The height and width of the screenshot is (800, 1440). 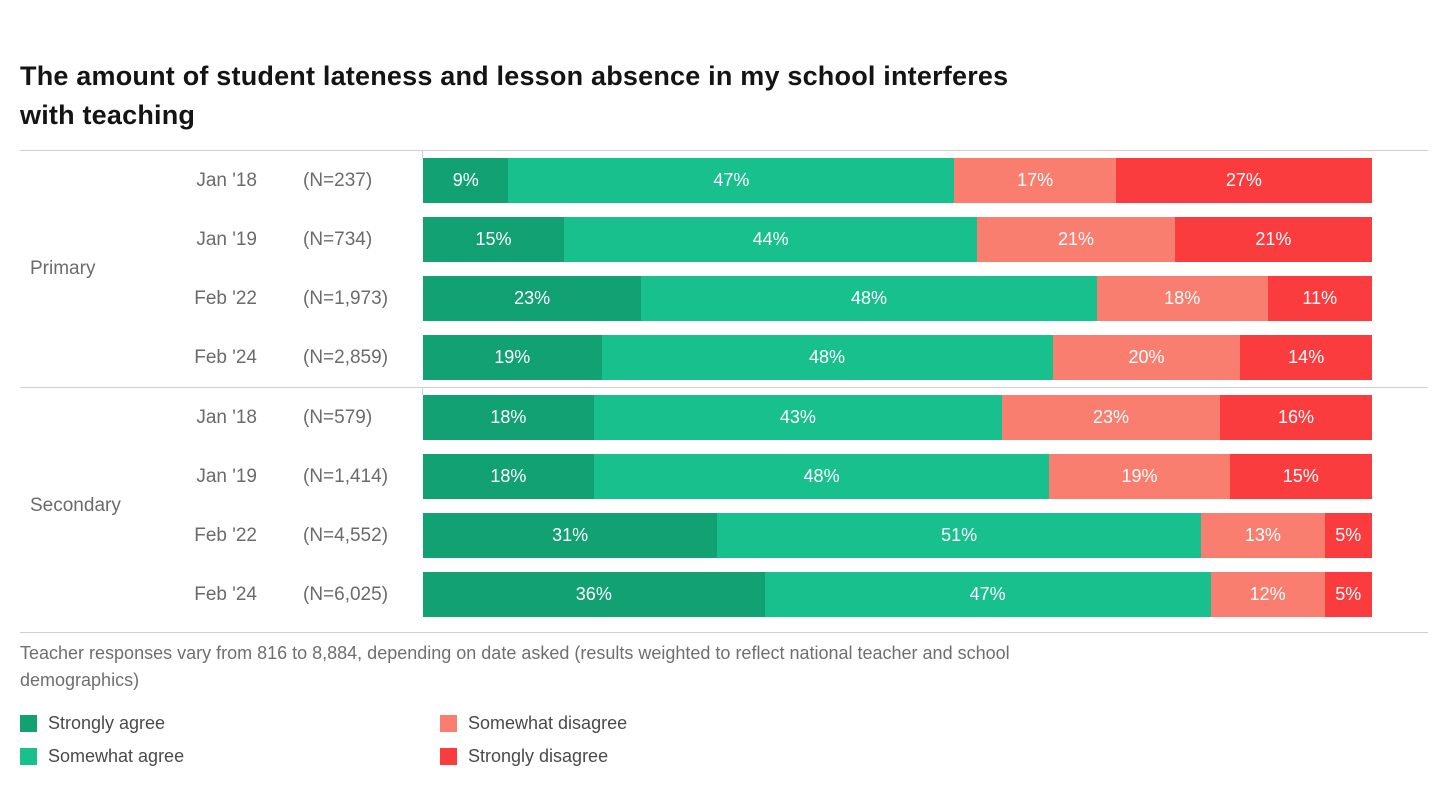 I want to click on bar-segment-somewhat-agree: 44%, so click(x=770, y=239).